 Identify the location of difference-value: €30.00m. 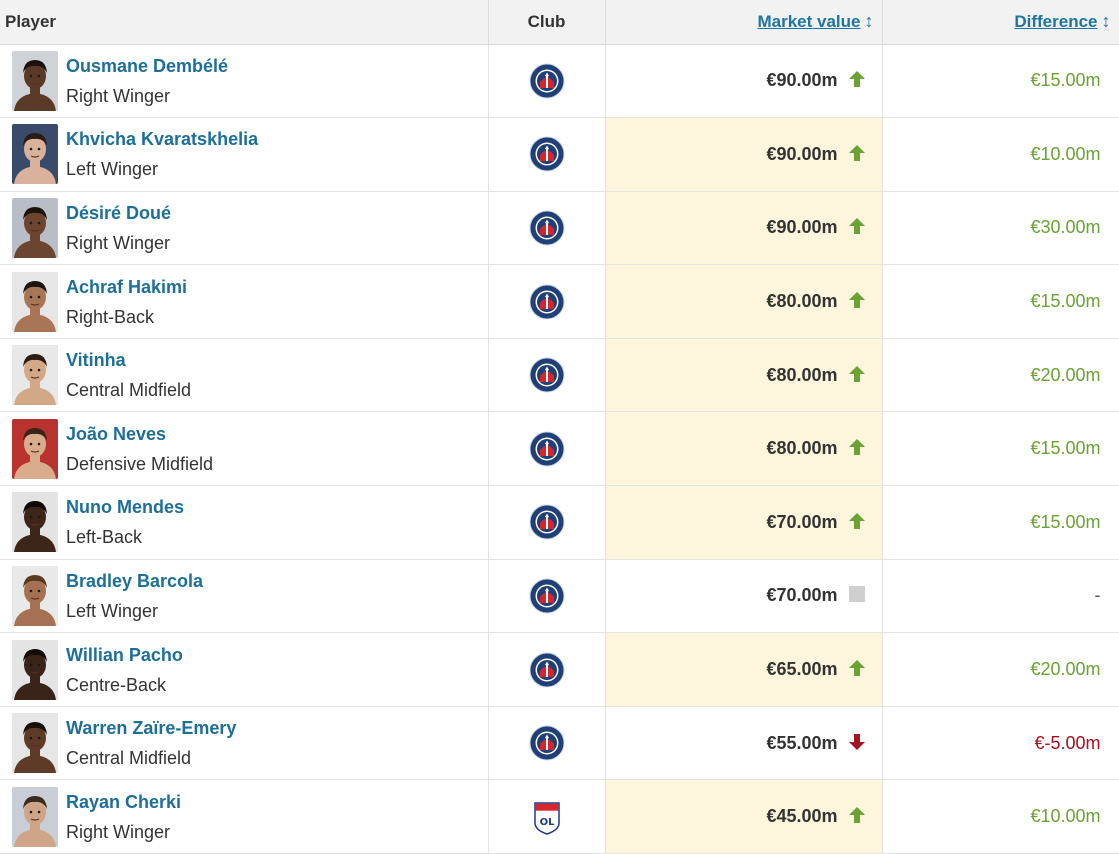
(1065, 227).